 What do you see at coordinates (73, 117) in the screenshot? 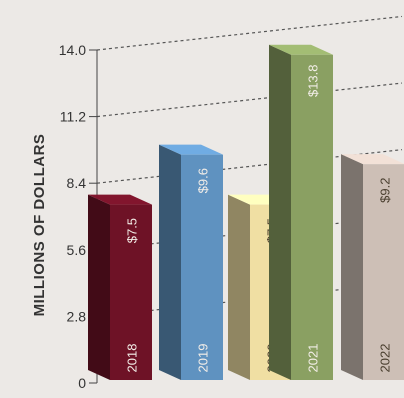
I see `y-tick-label: 11.2` at bounding box center [73, 117].